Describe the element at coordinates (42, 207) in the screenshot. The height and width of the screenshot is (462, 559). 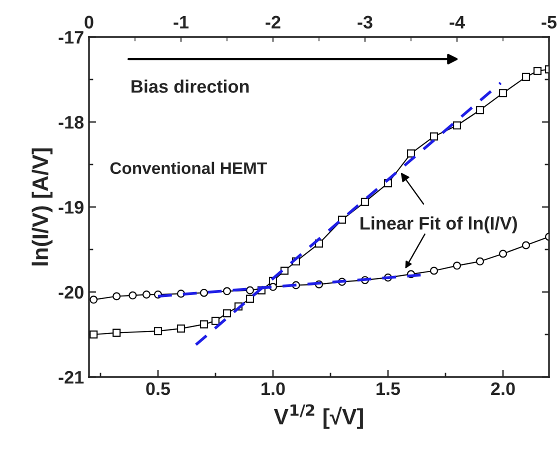
I see `y-axis-title: ln(I/V) [A/V]` at that location.